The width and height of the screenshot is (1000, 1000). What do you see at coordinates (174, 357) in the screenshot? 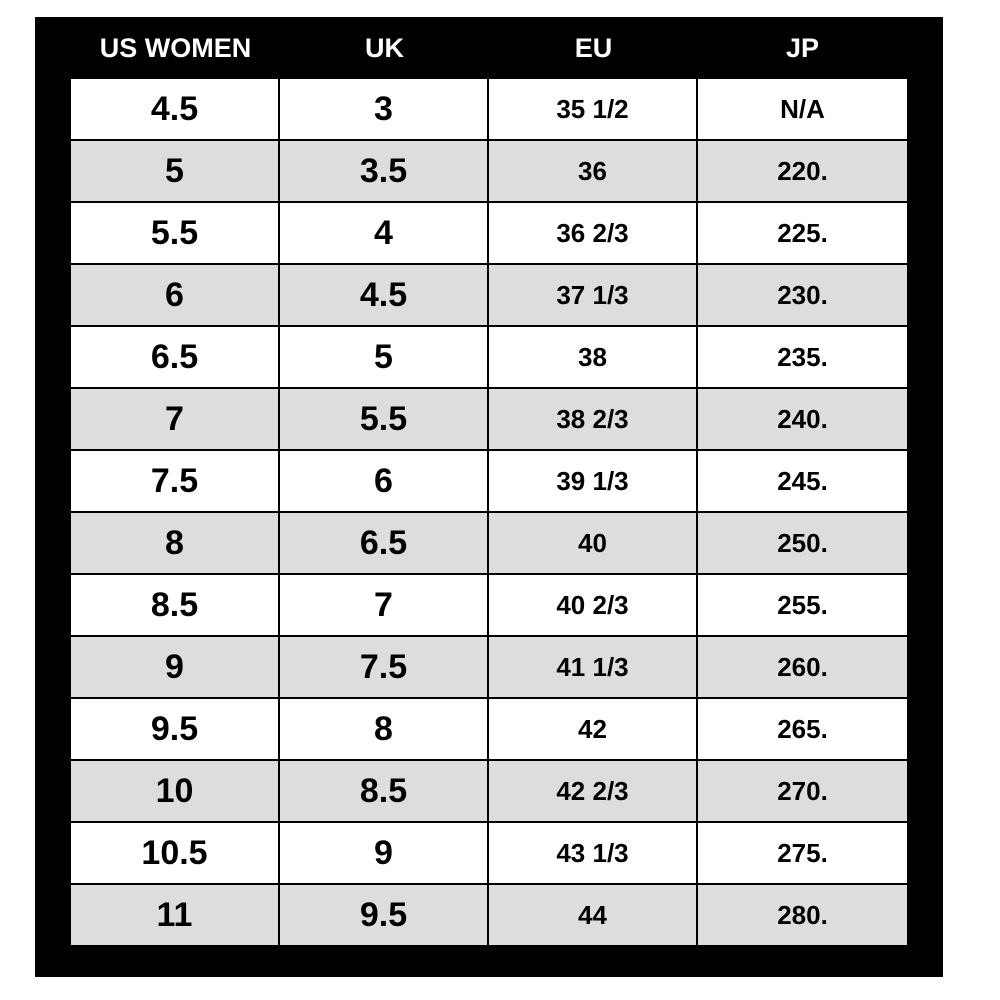
I see `cell-us: 6.5` at bounding box center [174, 357].